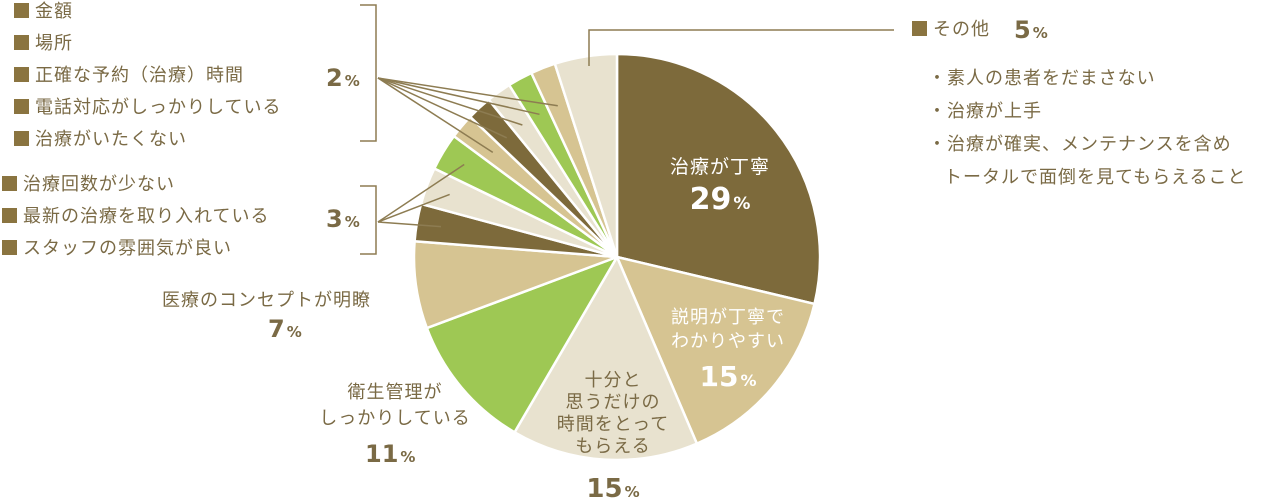 This screenshot has height=504, width=1276. I want to click on label-concept-percent: 7%, so click(285, 329).